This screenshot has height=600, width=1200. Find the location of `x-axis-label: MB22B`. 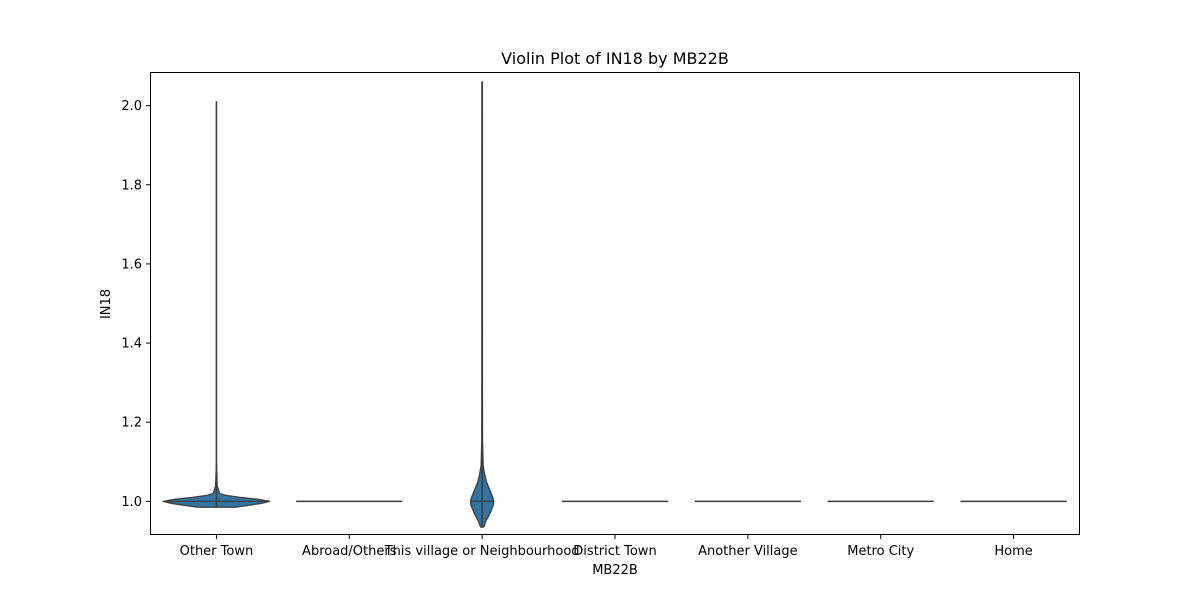

x-axis-label: MB22B is located at coordinates (615, 570).